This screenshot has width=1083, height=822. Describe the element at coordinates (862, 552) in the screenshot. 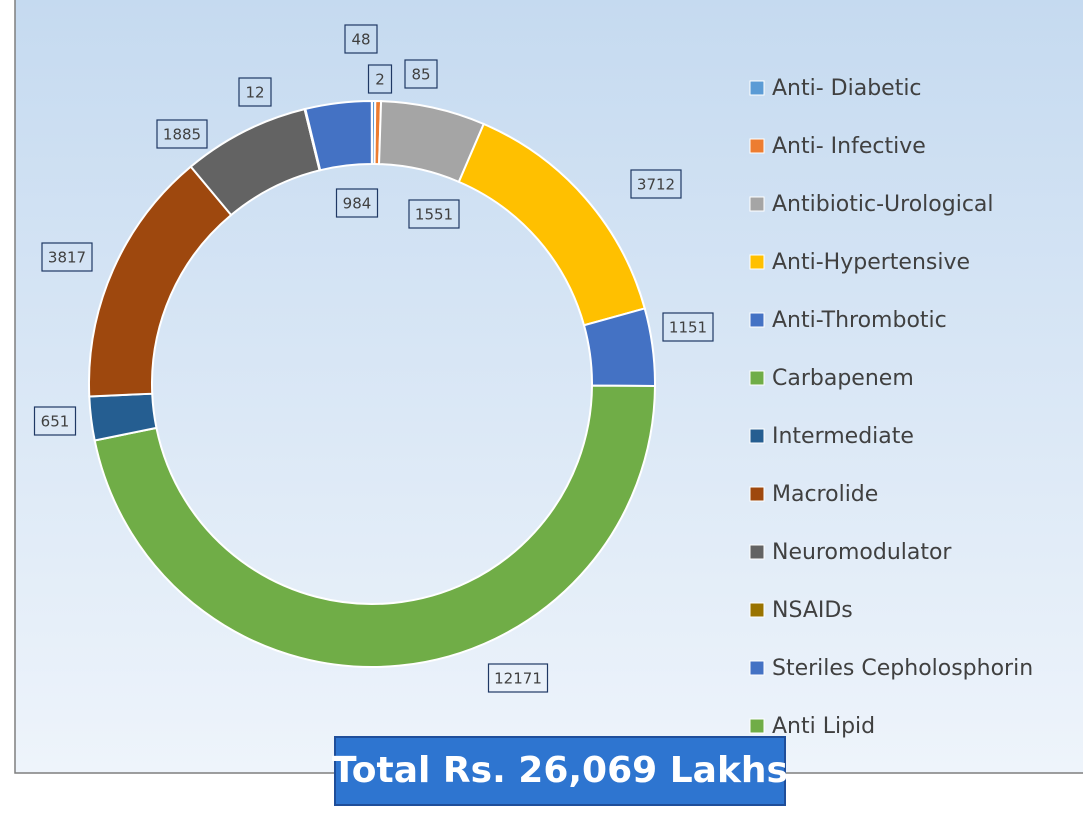

I see `legend-label: Neuromodulator` at that location.